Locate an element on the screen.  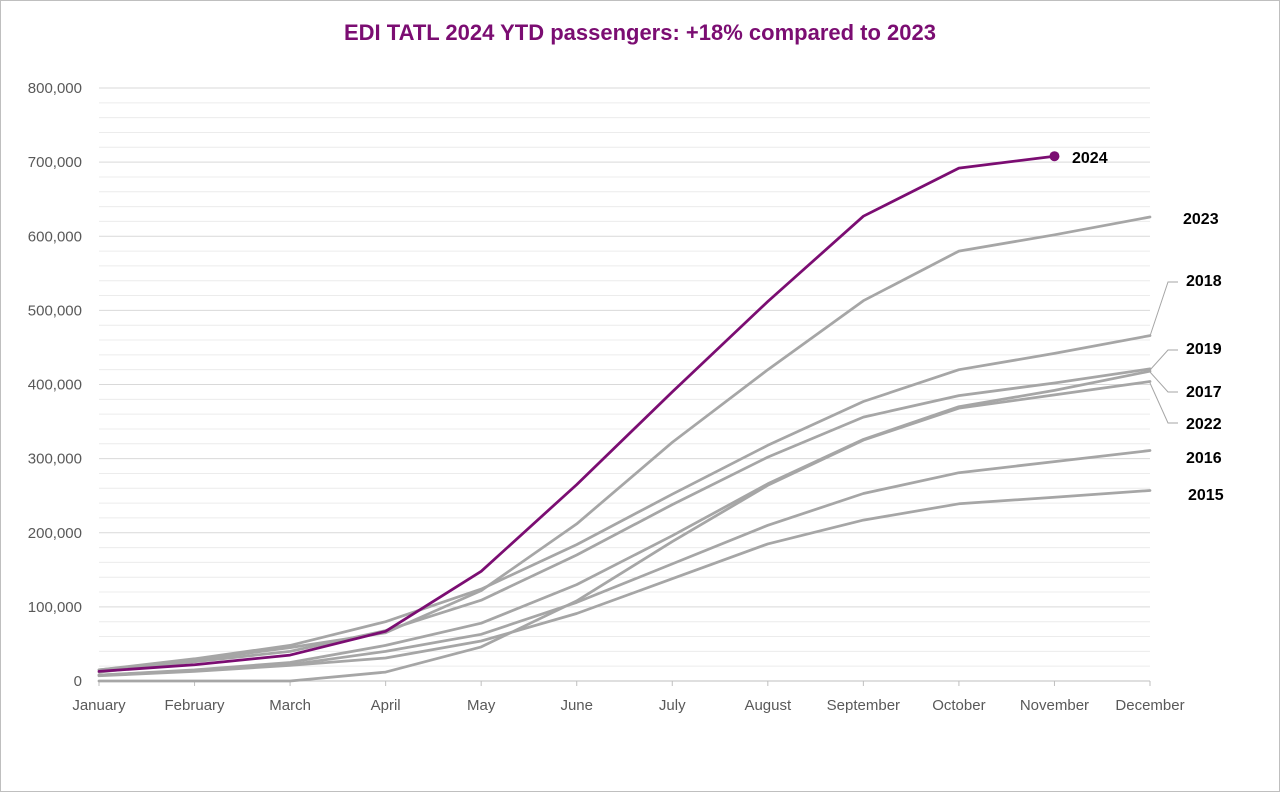
series-label-2016: 2016 is located at coordinates (1204, 458).